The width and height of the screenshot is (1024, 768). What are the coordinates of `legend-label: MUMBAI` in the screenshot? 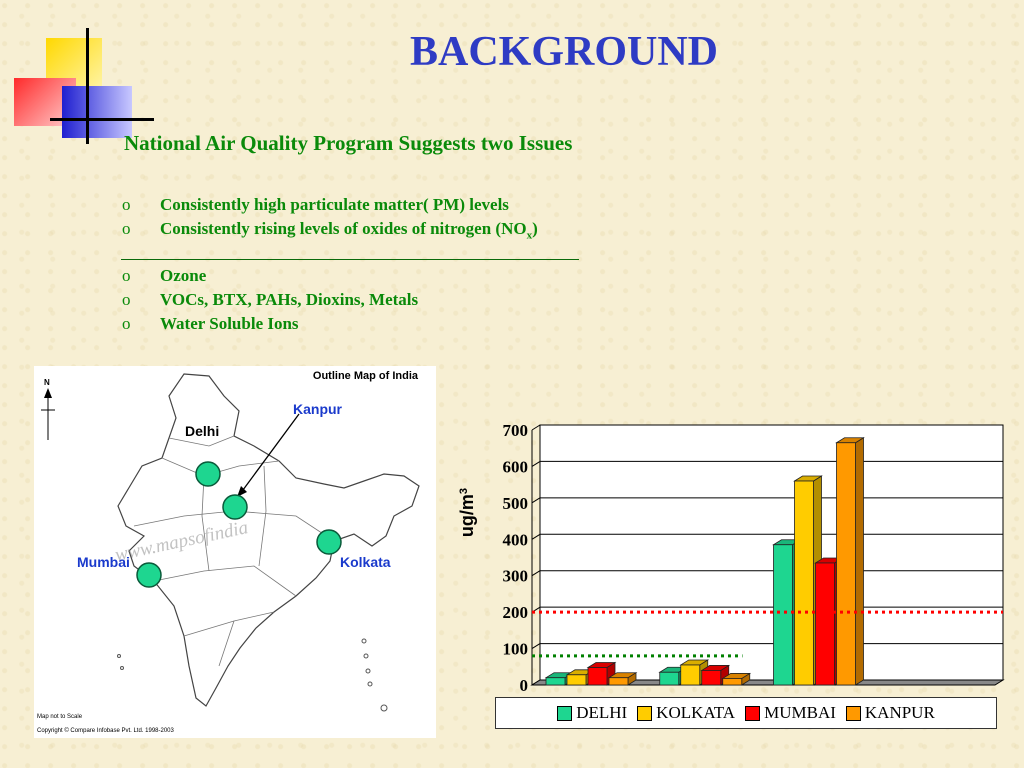 It's located at (800, 712).